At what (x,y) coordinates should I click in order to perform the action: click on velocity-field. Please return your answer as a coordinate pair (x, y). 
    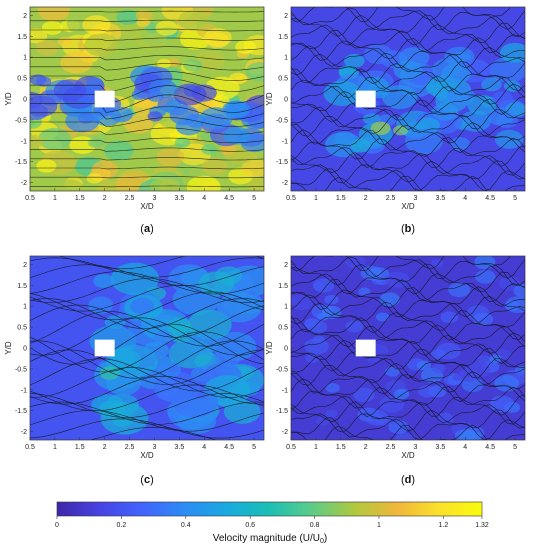
    Looking at the image, I should click on (147, 99).